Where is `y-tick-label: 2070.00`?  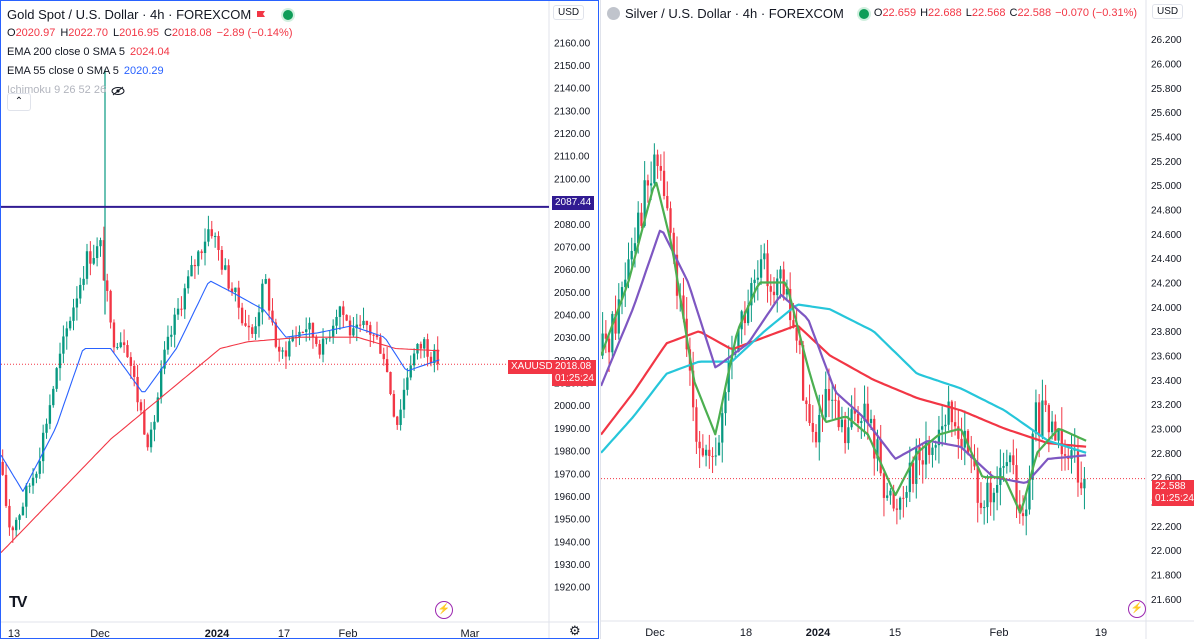
y-tick-label: 2070.00 is located at coordinates (572, 247).